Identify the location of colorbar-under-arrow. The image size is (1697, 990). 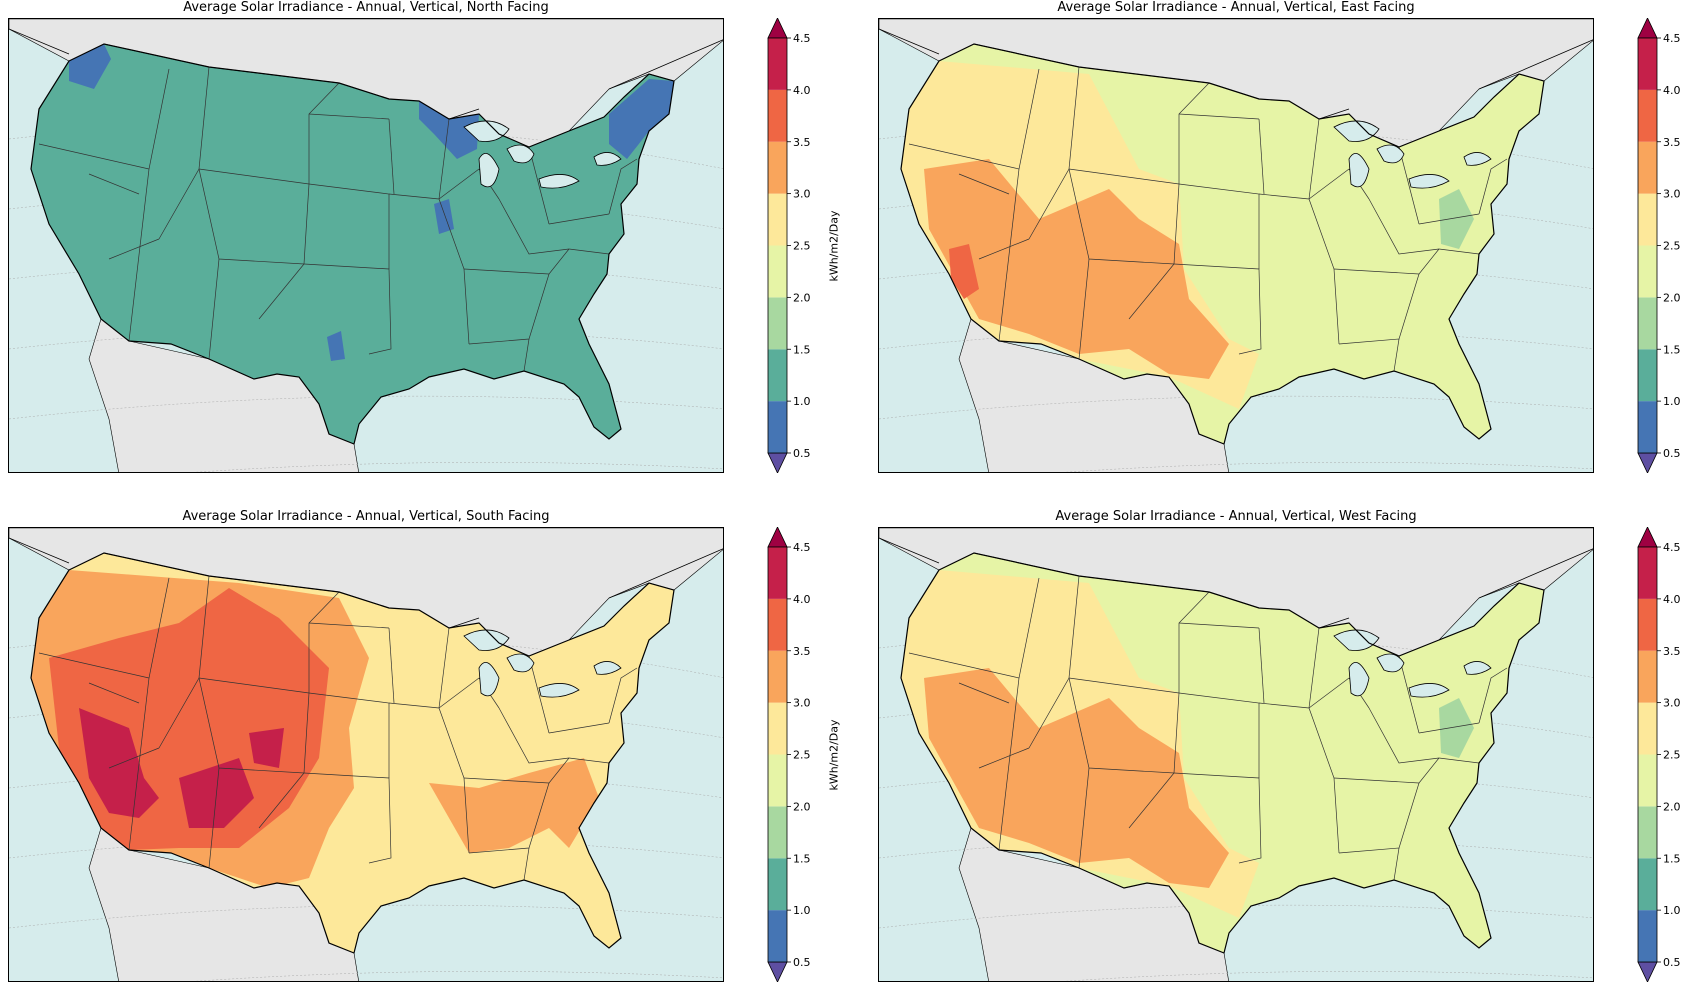
(1647, 463).